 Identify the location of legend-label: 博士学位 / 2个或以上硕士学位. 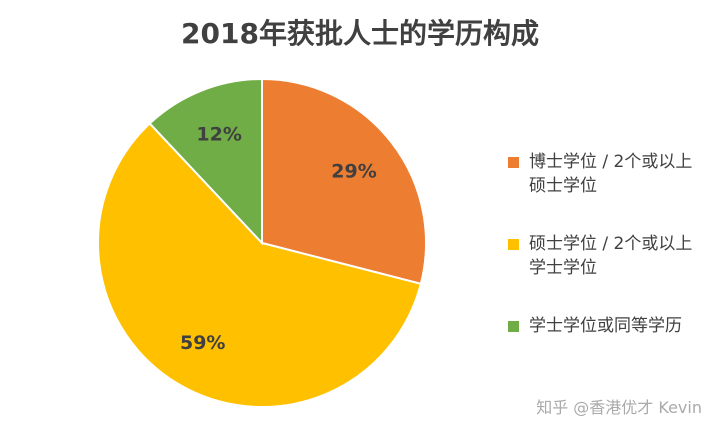
(611, 174).